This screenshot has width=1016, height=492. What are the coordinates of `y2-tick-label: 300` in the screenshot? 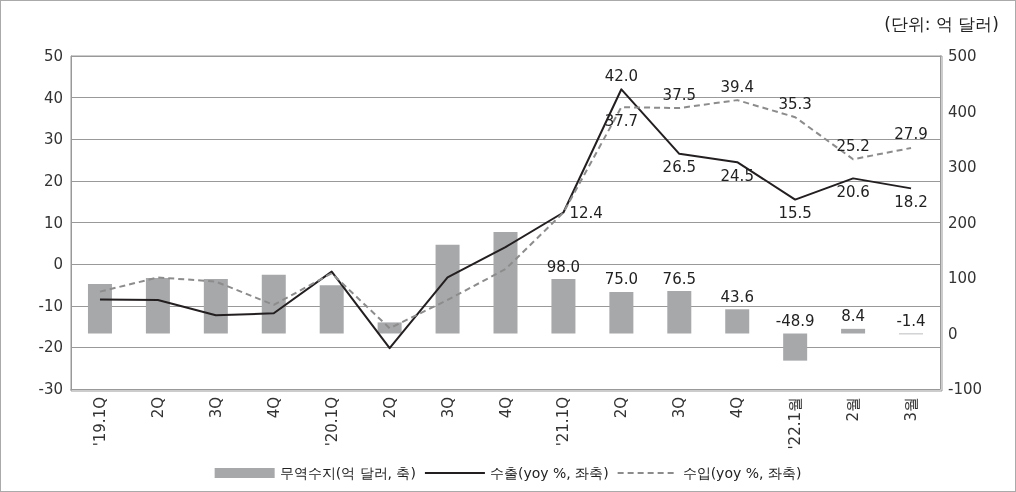 It's located at (962, 167).